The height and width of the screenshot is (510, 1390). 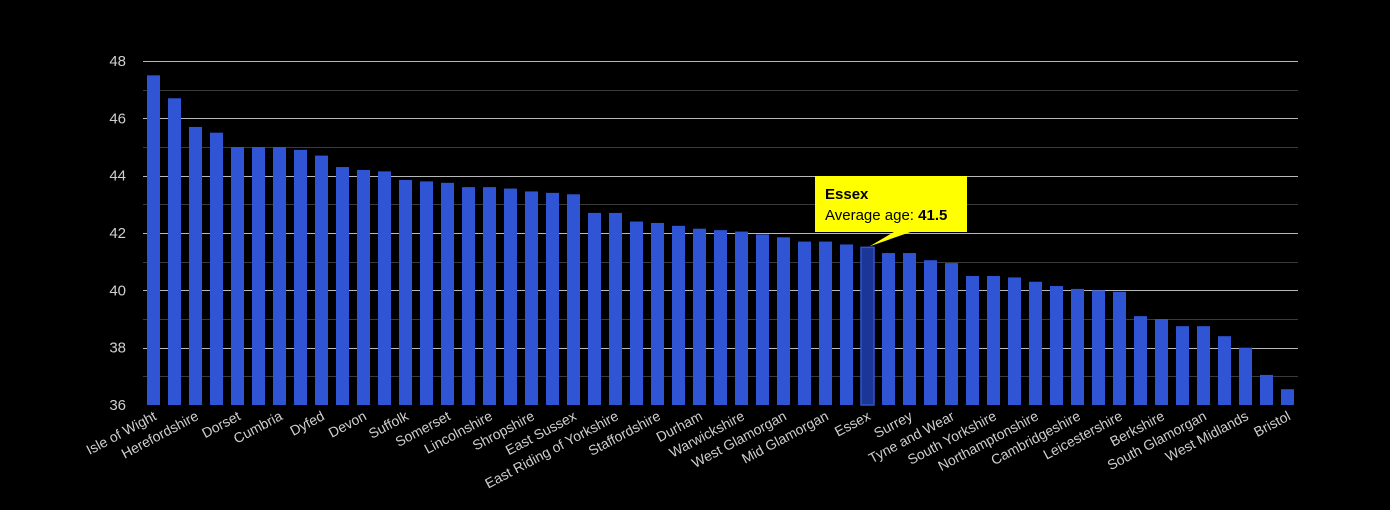 I want to click on tooltip-label: Average age:, so click(x=871, y=215).